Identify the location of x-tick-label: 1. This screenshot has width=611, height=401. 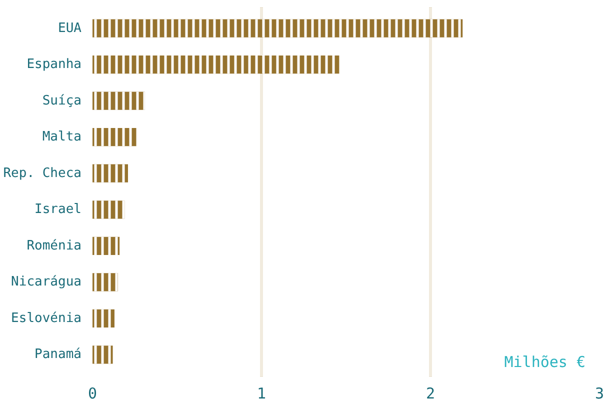
(261, 392).